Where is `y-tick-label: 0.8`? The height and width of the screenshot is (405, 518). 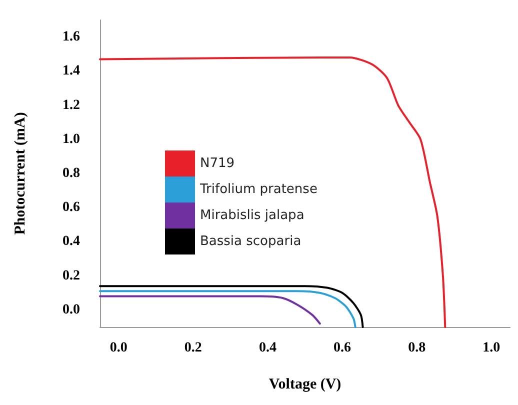
y-tick-label: 0.8 is located at coordinates (71, 173).